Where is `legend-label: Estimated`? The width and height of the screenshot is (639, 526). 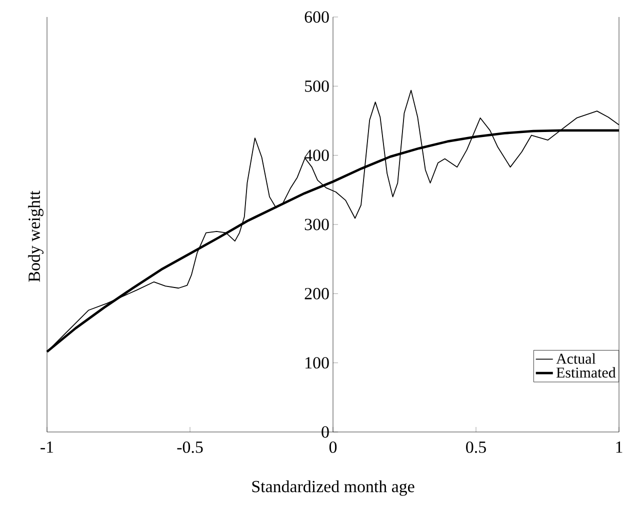
legend-label: Estimated is located at coordinates (586, 372).